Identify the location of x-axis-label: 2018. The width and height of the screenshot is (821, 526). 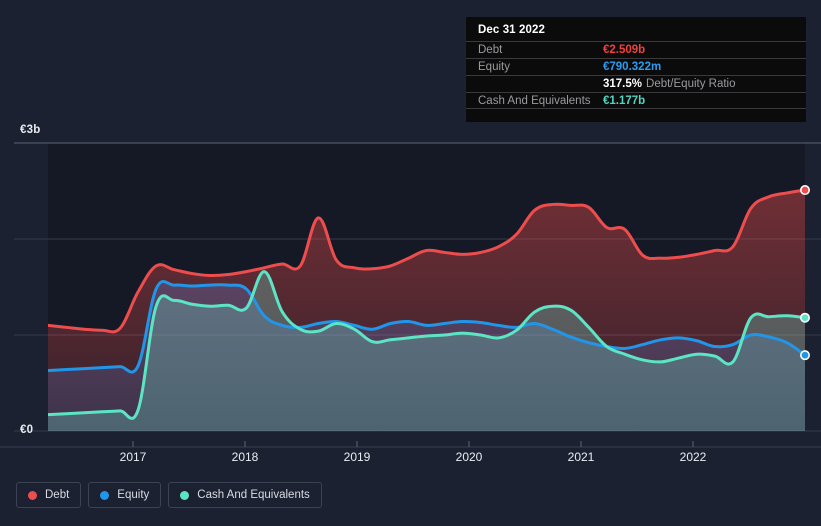
(245, 457).